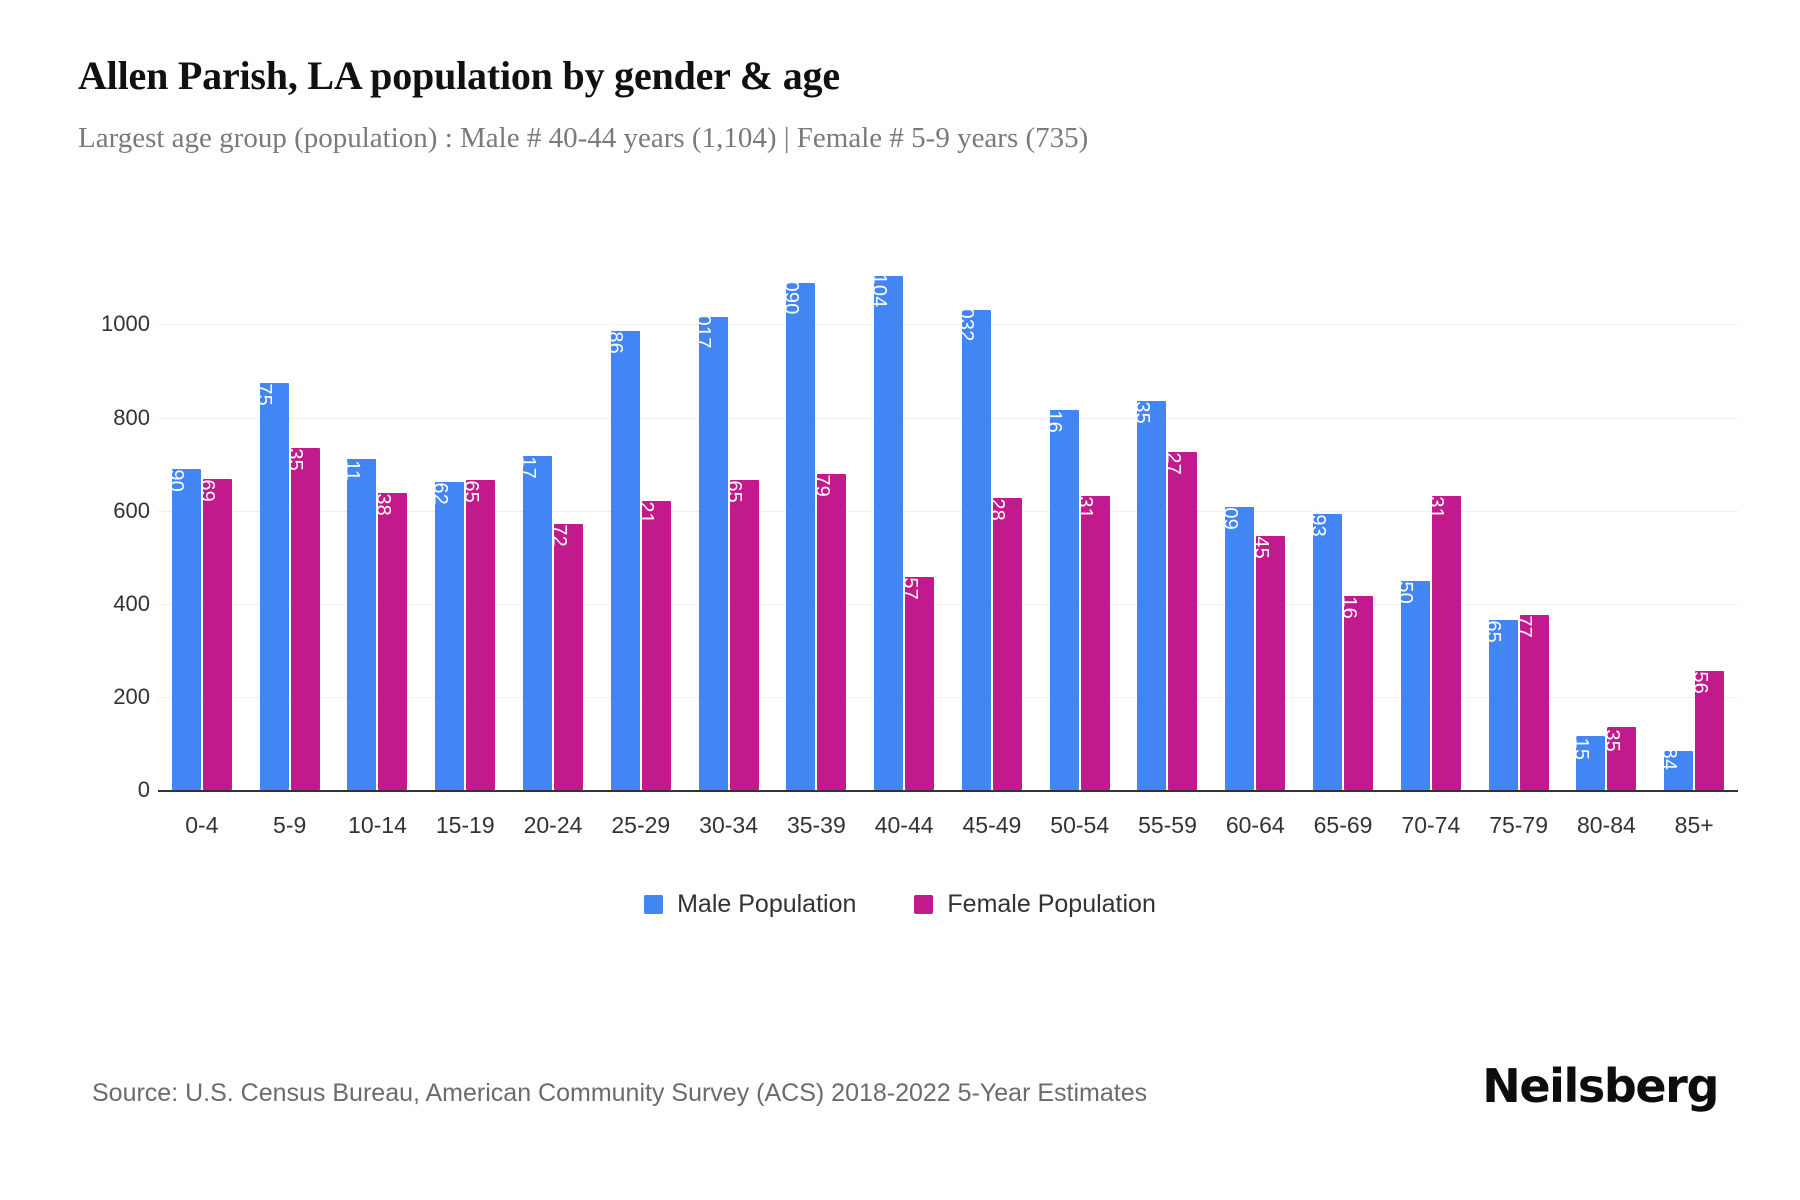 This screenshot has height=1200, width=1800. What do you see at coordinates (535, 617) in the screenshot?
I see `bar: 717` at bounding box center [535, 617].